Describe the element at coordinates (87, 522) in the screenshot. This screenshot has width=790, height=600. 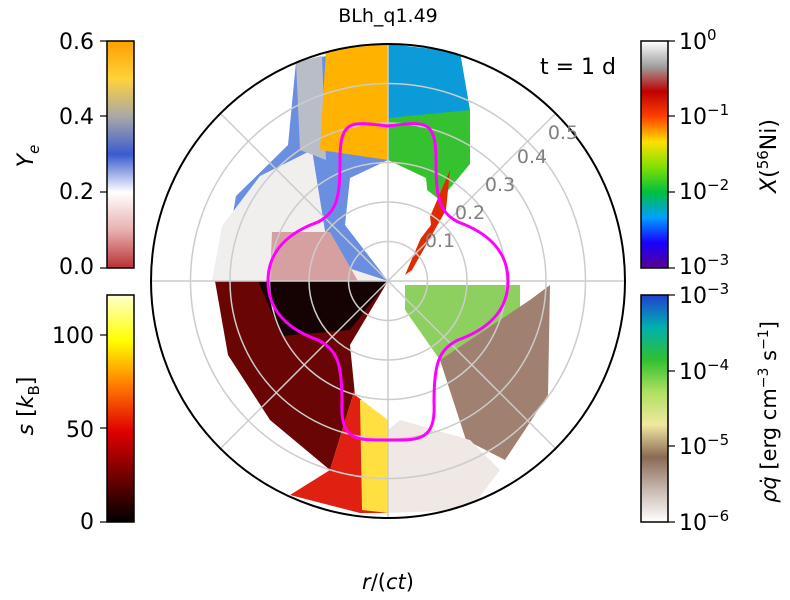
I see `s-tick-2: 0` at that location.